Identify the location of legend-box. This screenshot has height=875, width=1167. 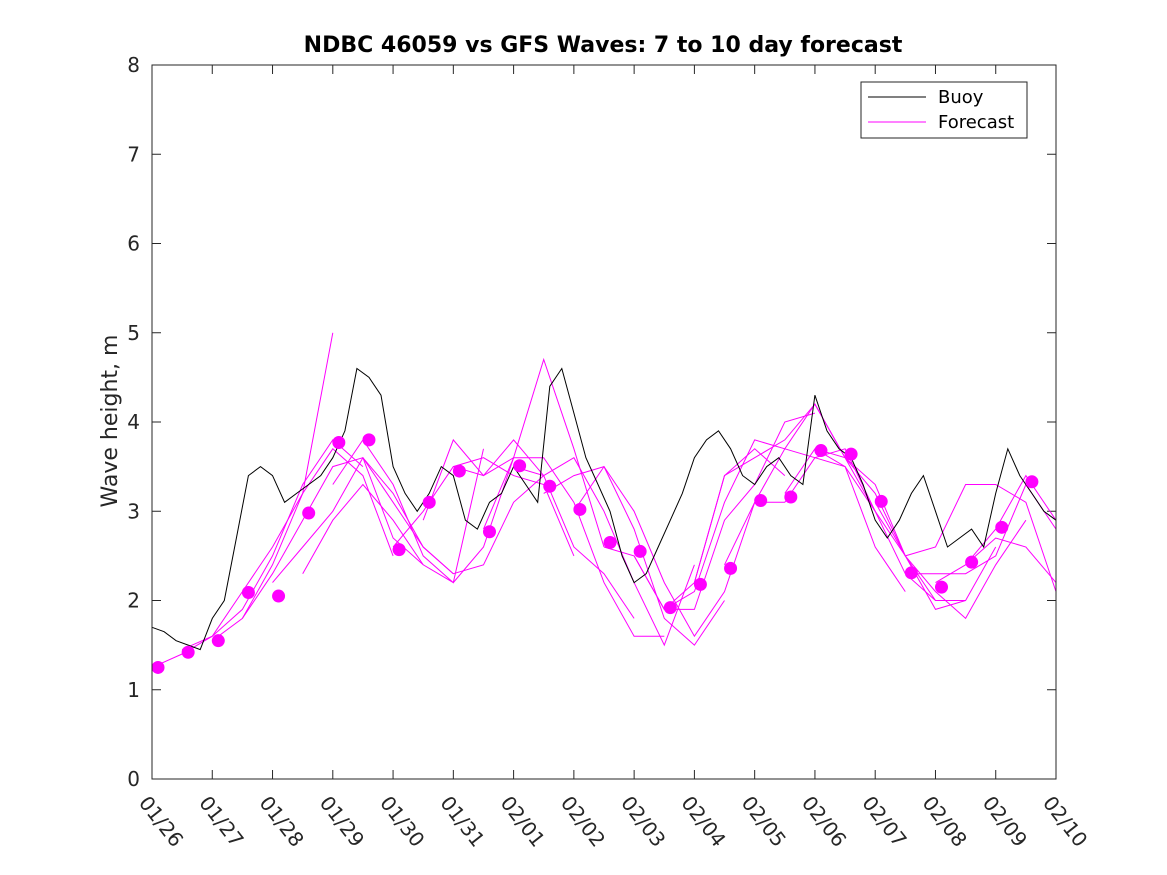
(944, 110).